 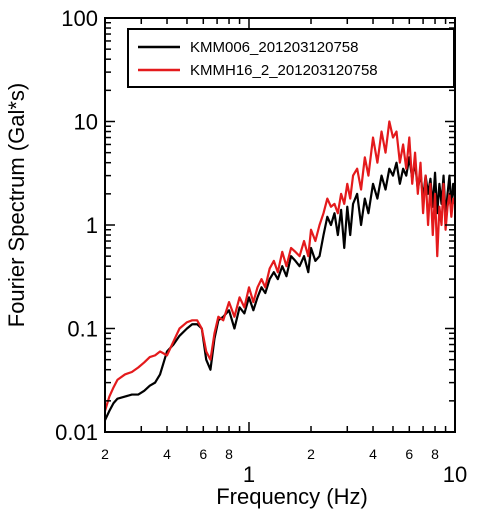 I want to click on y-tick-label: 0.01, so click(x=76, y=432).